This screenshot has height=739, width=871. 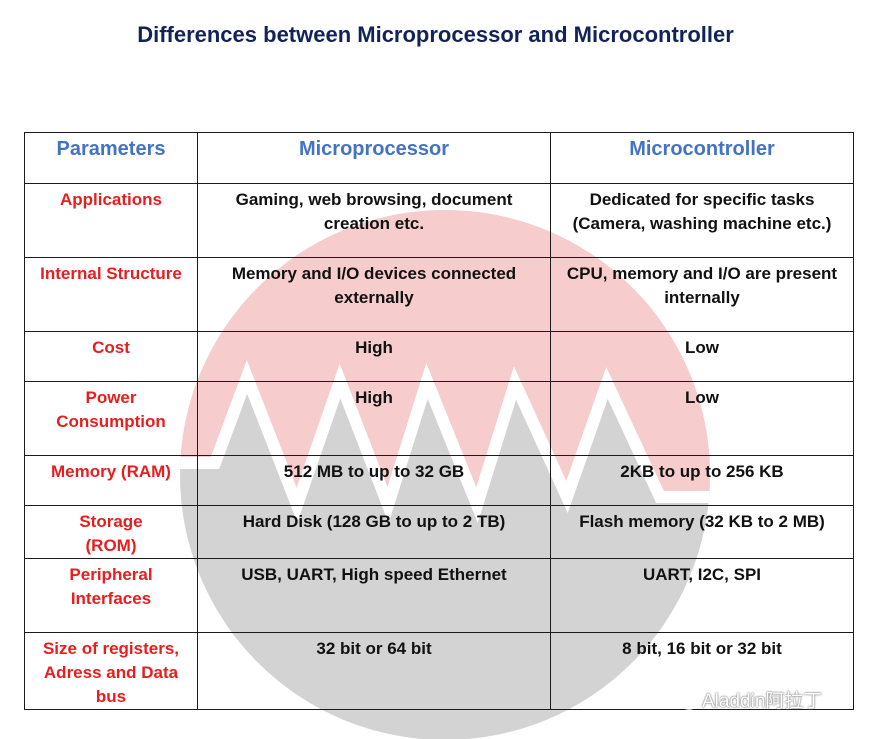 I want to click on header-parameters: Parameters, so click(x=111, y=158).